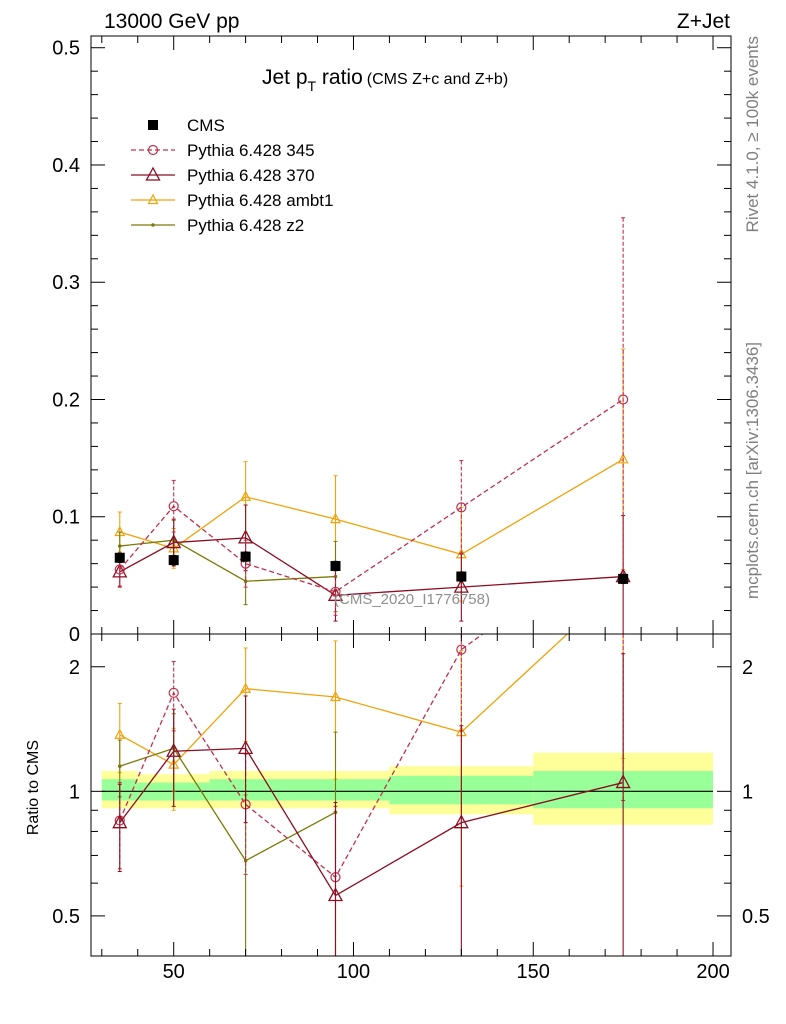 Image resolution: width=786 pixels, height=1024 pixels. I want to click on legend-label-ambt1: Pythia 6.428 ambt1, so click(260, 200).